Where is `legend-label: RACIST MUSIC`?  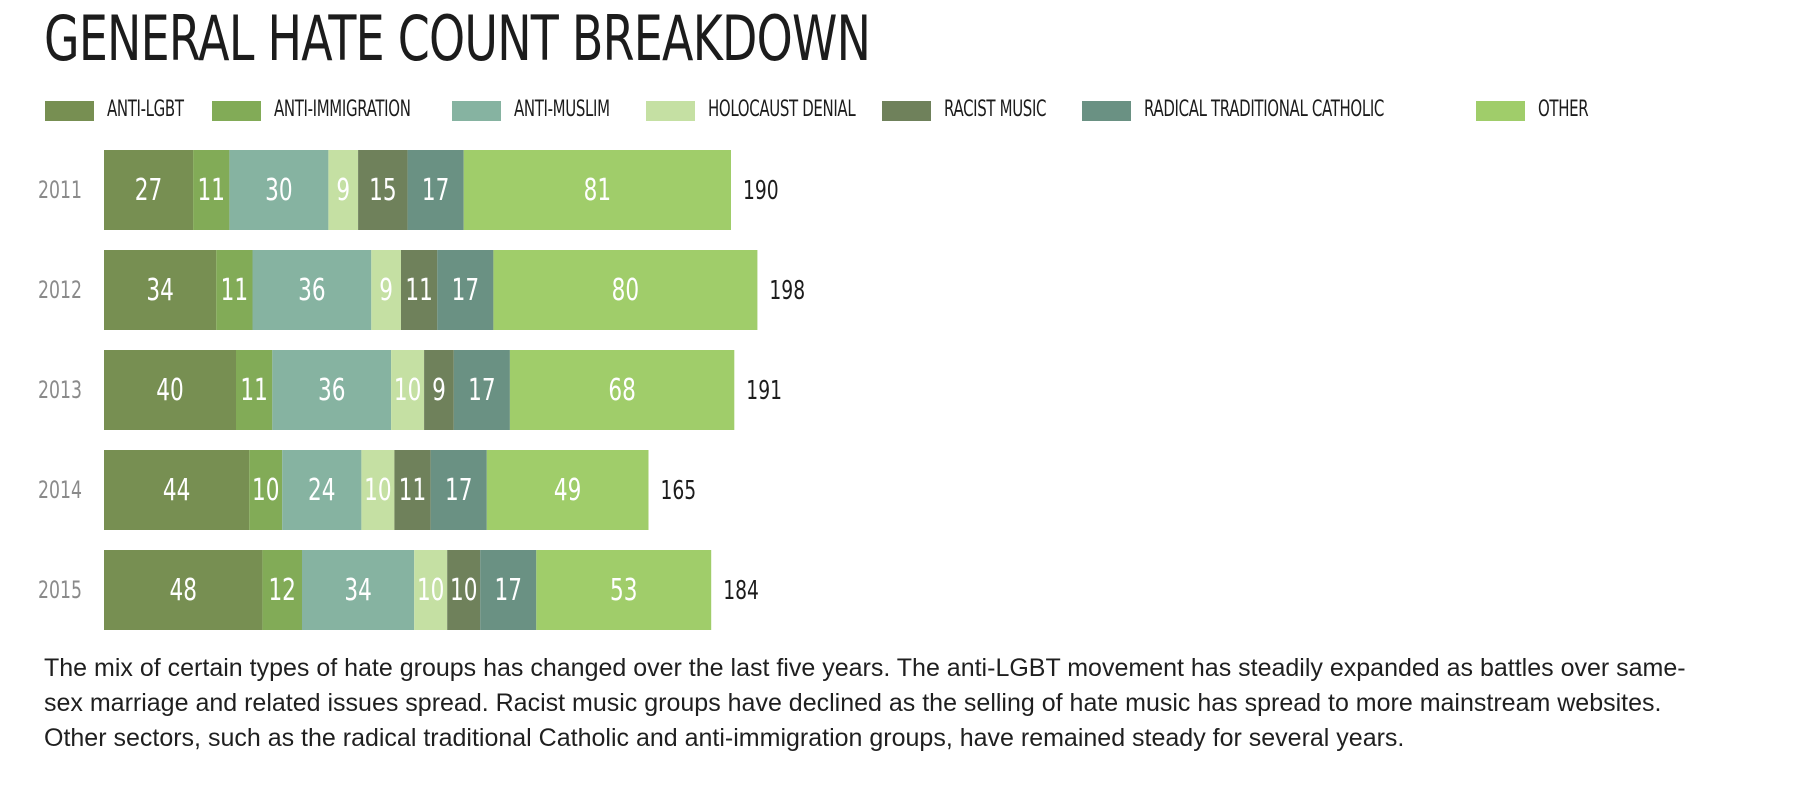 legend-label: RACIST MUSIC is located at coordinates (995, 109).